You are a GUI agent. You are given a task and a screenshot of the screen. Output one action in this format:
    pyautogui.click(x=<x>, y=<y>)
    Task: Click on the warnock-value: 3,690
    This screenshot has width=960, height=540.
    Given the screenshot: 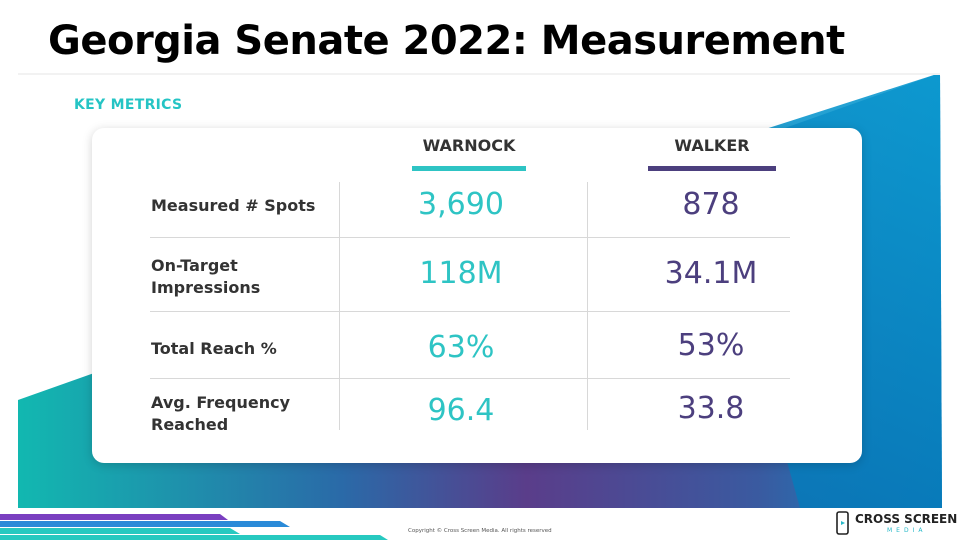 What is the action you would take?
    pyautogui.click(x=461, y=204)
    